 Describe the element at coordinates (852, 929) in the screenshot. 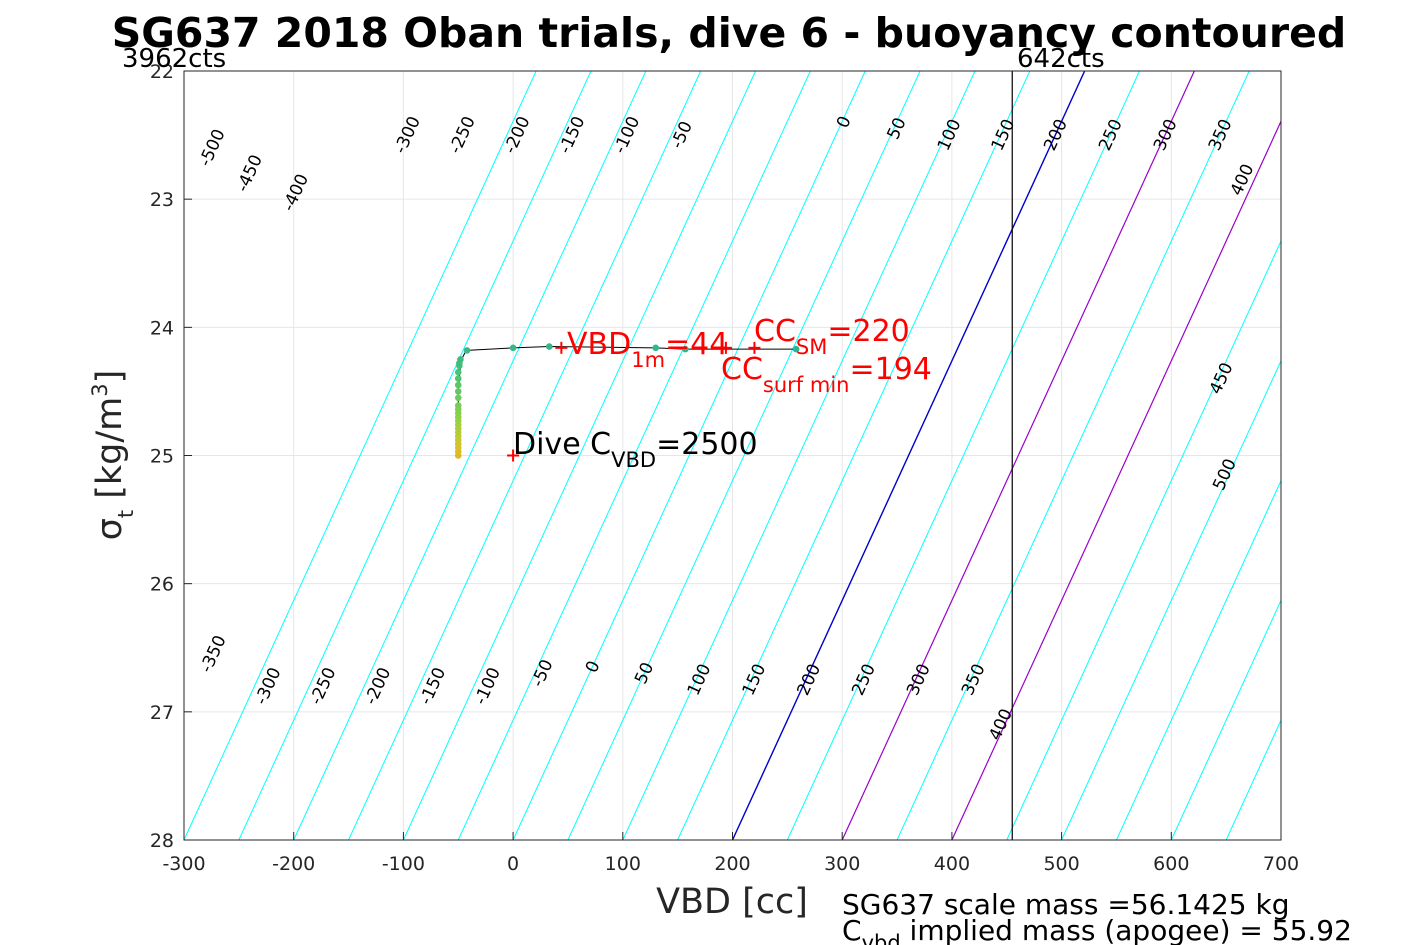

I see `footer-implied-mass-main: C` at that location.